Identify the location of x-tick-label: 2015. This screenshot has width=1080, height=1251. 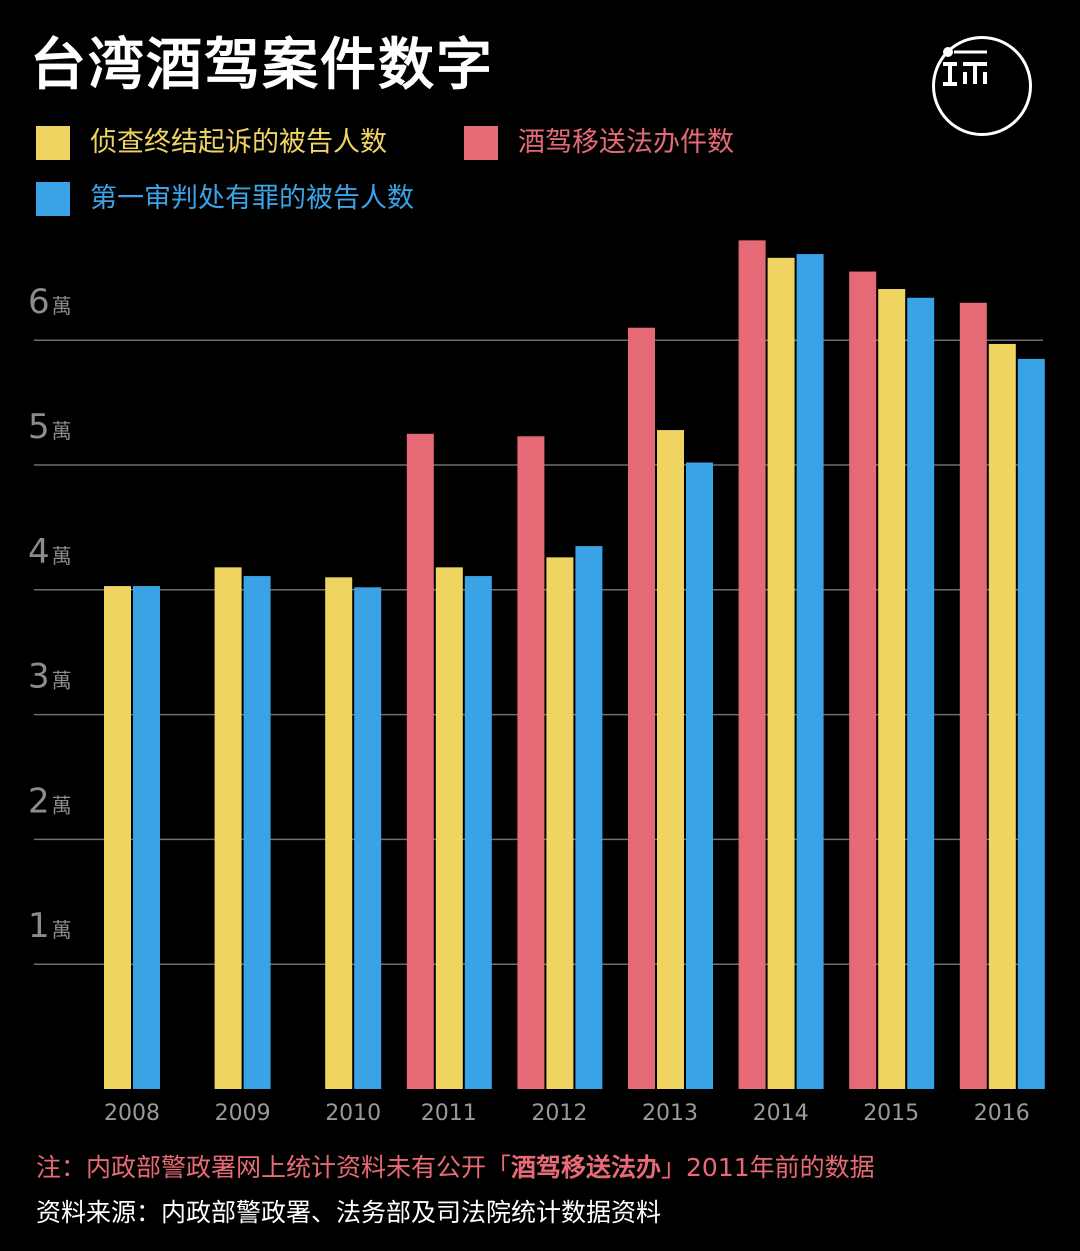
(891, 1113).